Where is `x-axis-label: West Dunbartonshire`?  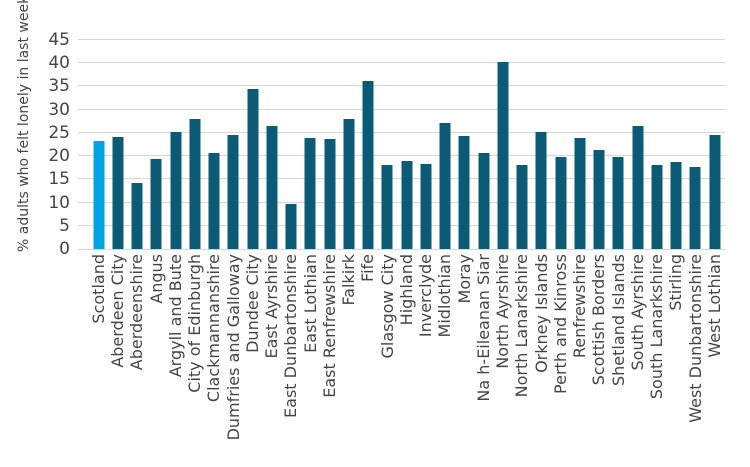 x-axis-label: West Dunbartonshire is located at coordinates (695, 338).